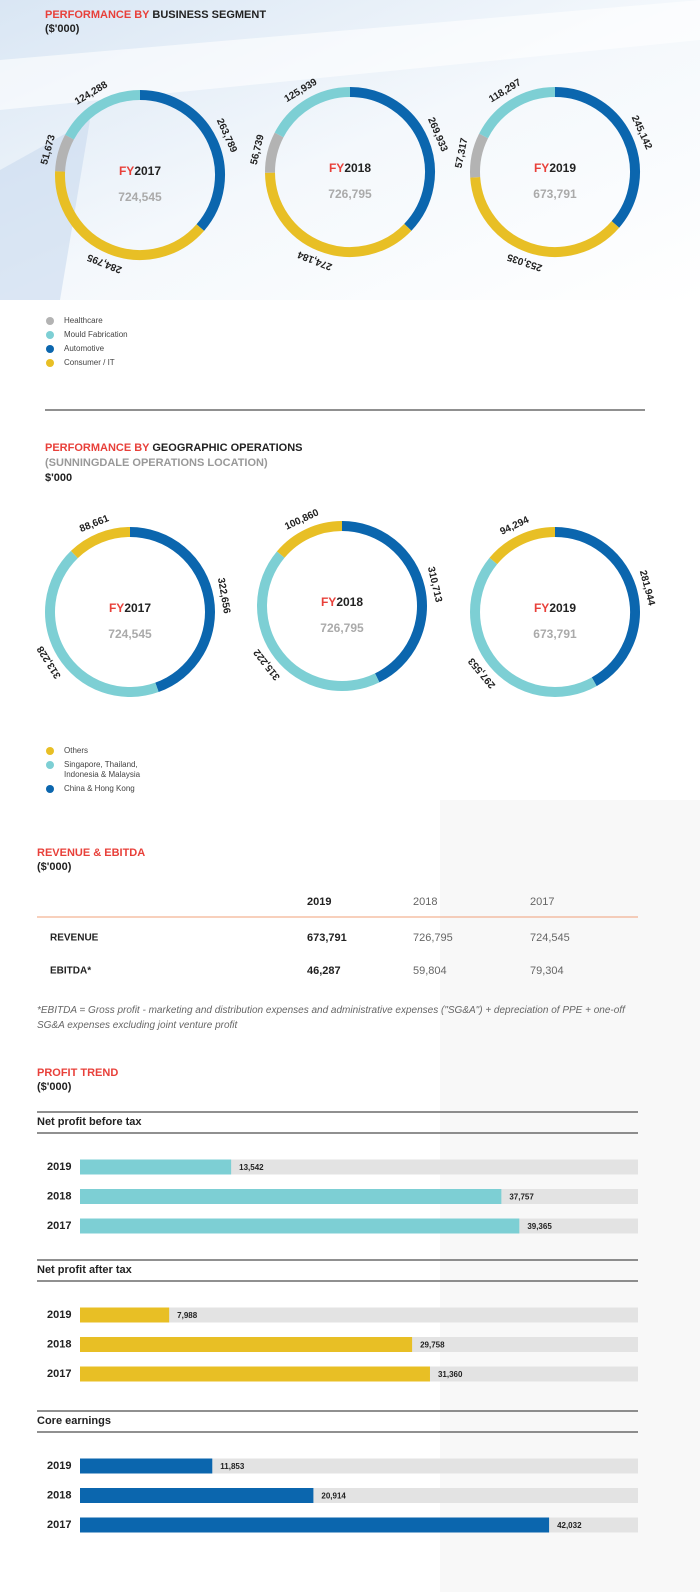 This screenshot has height=1592, width=700. Describe the element at coordinates (140, 197) in the screenshot. I see `center-total: 724,545` at that location.